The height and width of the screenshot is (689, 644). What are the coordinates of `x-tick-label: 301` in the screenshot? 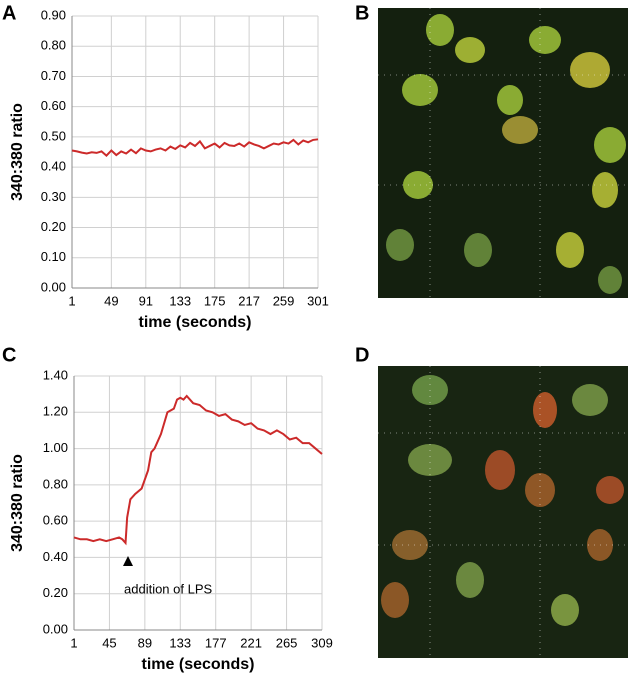 It's located at (318, 300).